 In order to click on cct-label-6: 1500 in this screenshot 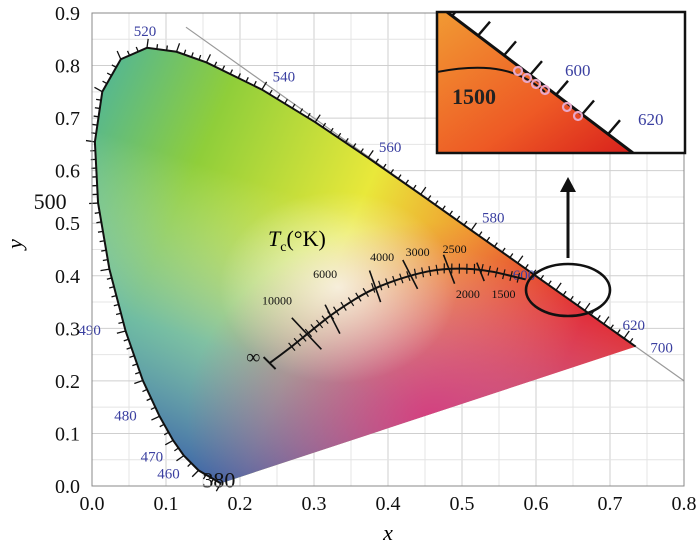, I will do `click(503, 294)`.